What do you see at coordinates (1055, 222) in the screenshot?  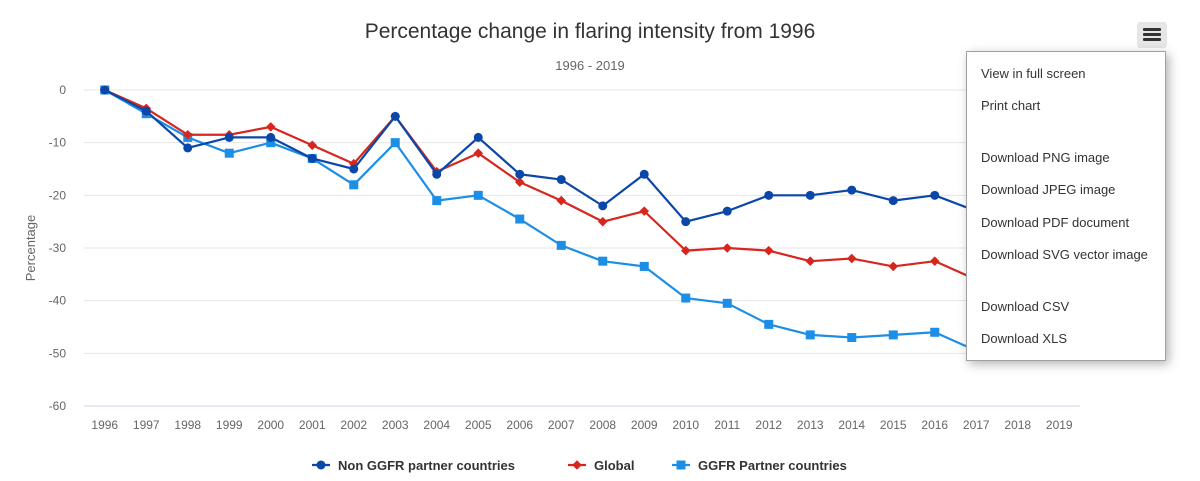 I see `menu-item-download-pdf: Download PDF document` at bounding box center [1055, 222].